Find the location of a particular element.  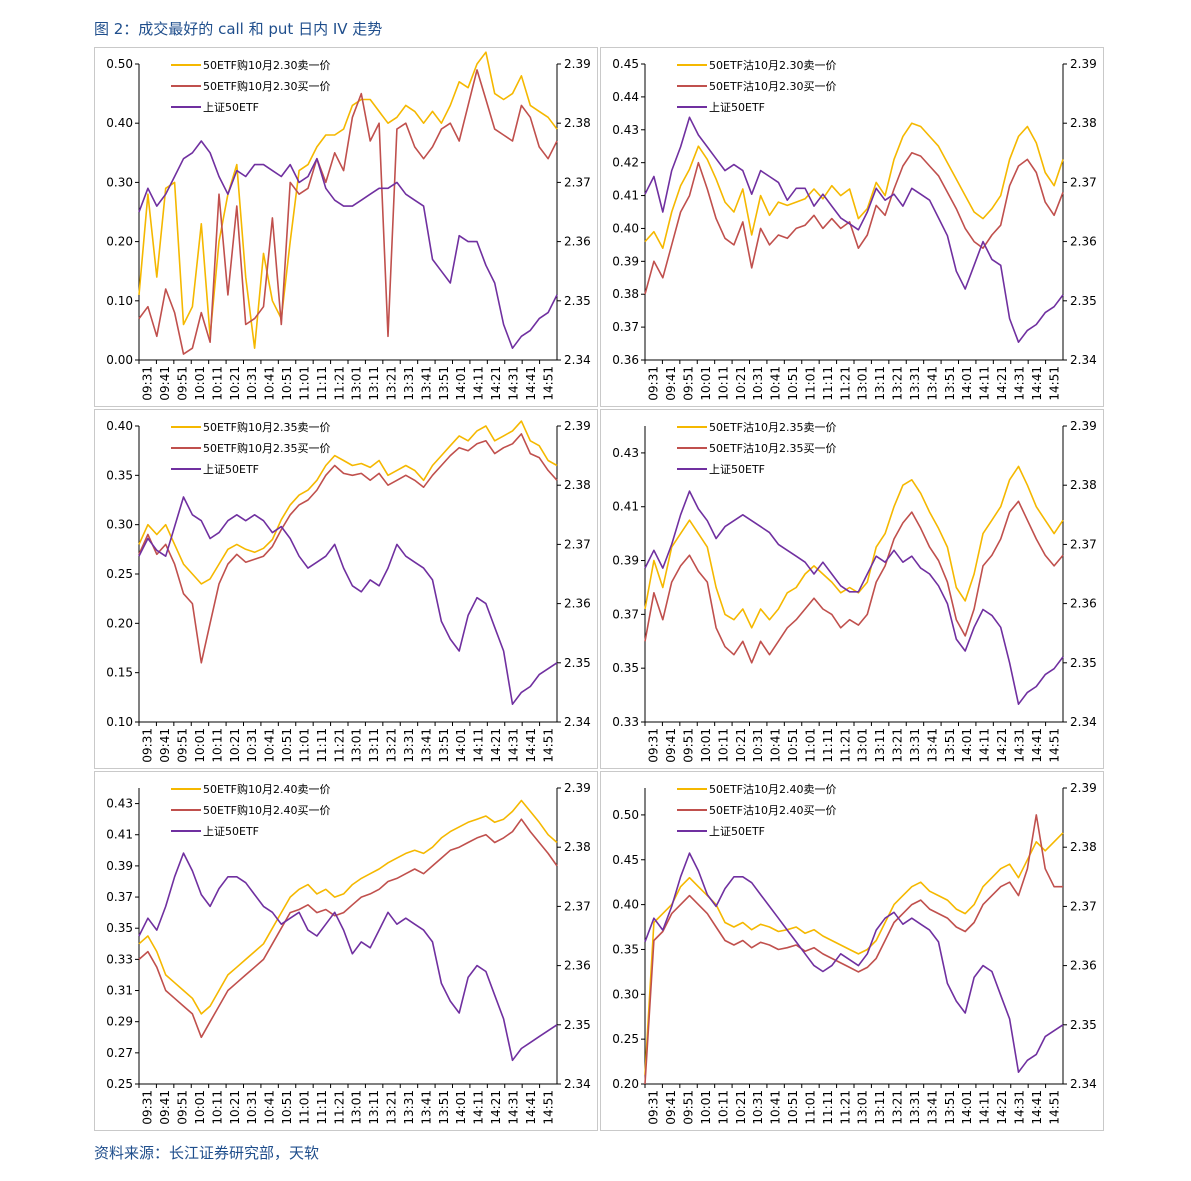

x-tick-label: 13:21 is located at coordinates (898, 383).